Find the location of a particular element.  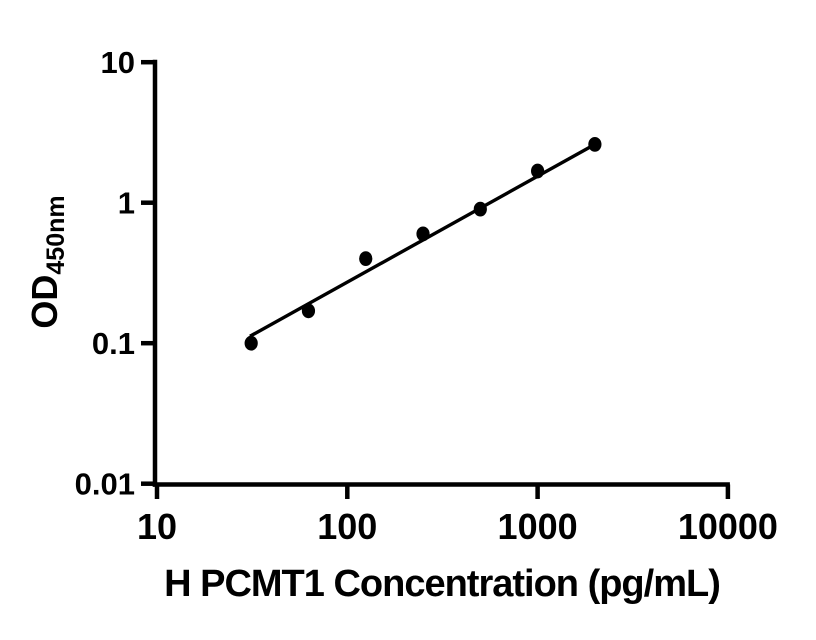

y-axis-title-main: OD is located at coordinates (44, 302).